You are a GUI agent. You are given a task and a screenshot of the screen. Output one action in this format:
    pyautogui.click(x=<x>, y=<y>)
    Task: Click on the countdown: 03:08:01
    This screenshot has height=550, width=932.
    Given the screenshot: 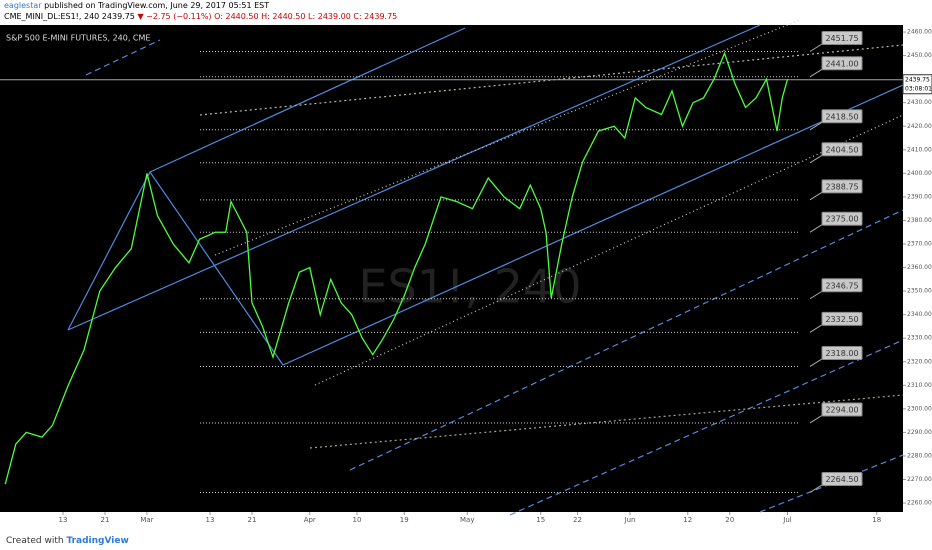 What is the action you would take?
    pyautogui.click(x=918, y=88)
    